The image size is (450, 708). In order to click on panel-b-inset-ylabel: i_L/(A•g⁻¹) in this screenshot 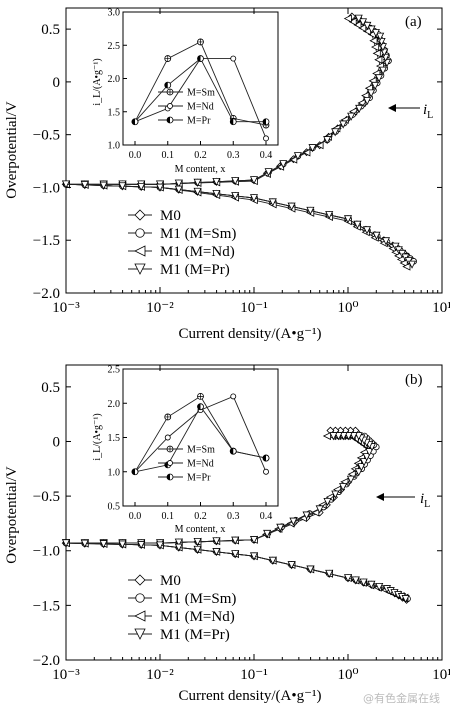, I will do `click(97, 436)`.